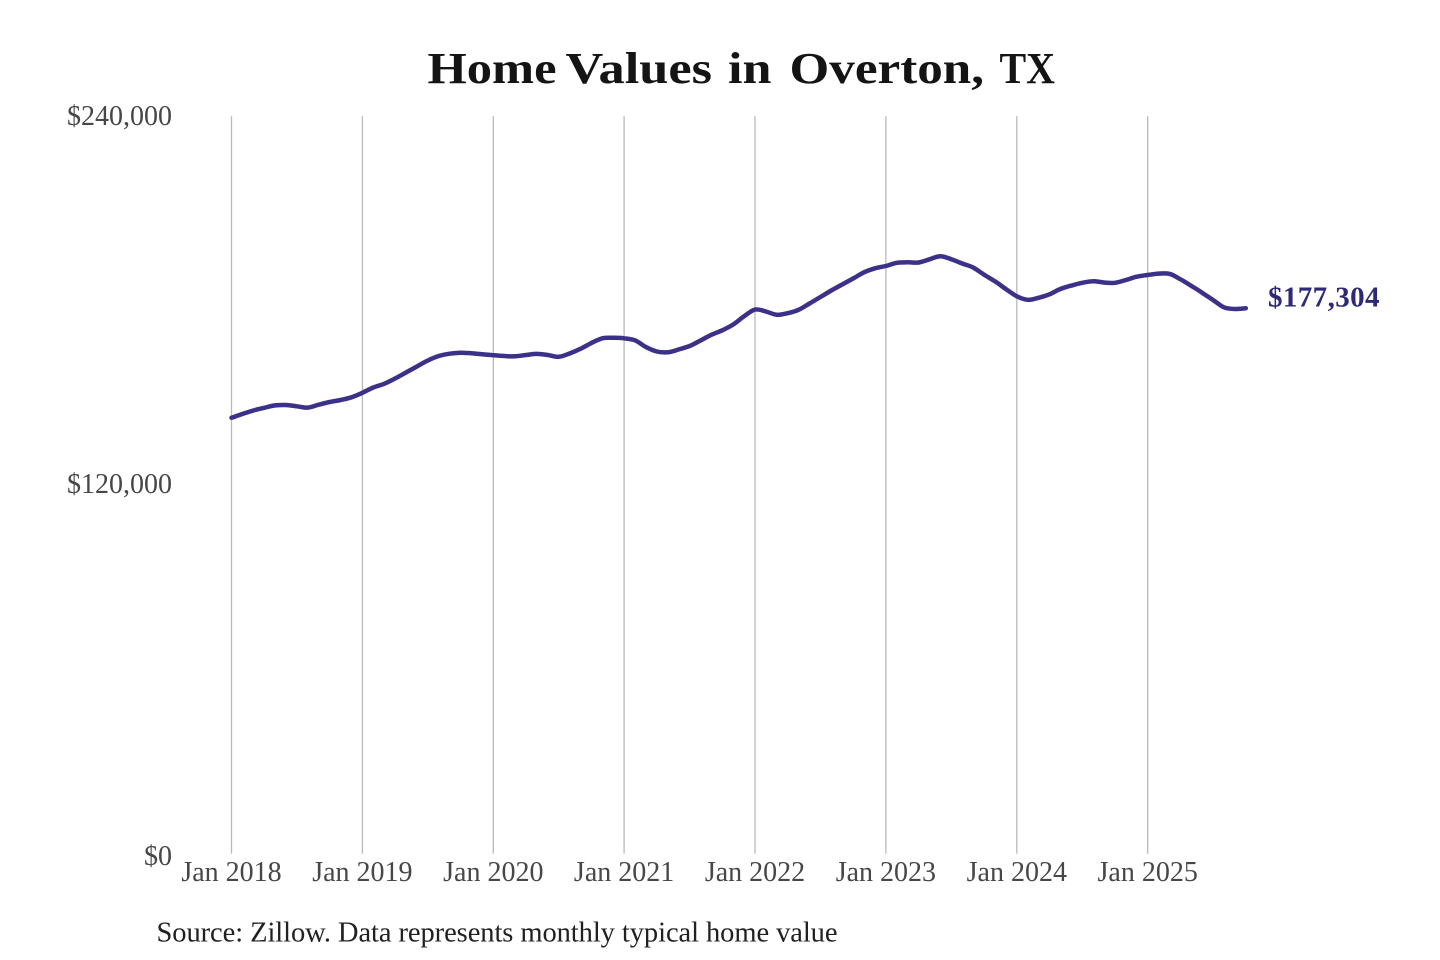  Describe the element at coordinates (492, 68) in the screenshot. I see `svg-text: Home` at that location.